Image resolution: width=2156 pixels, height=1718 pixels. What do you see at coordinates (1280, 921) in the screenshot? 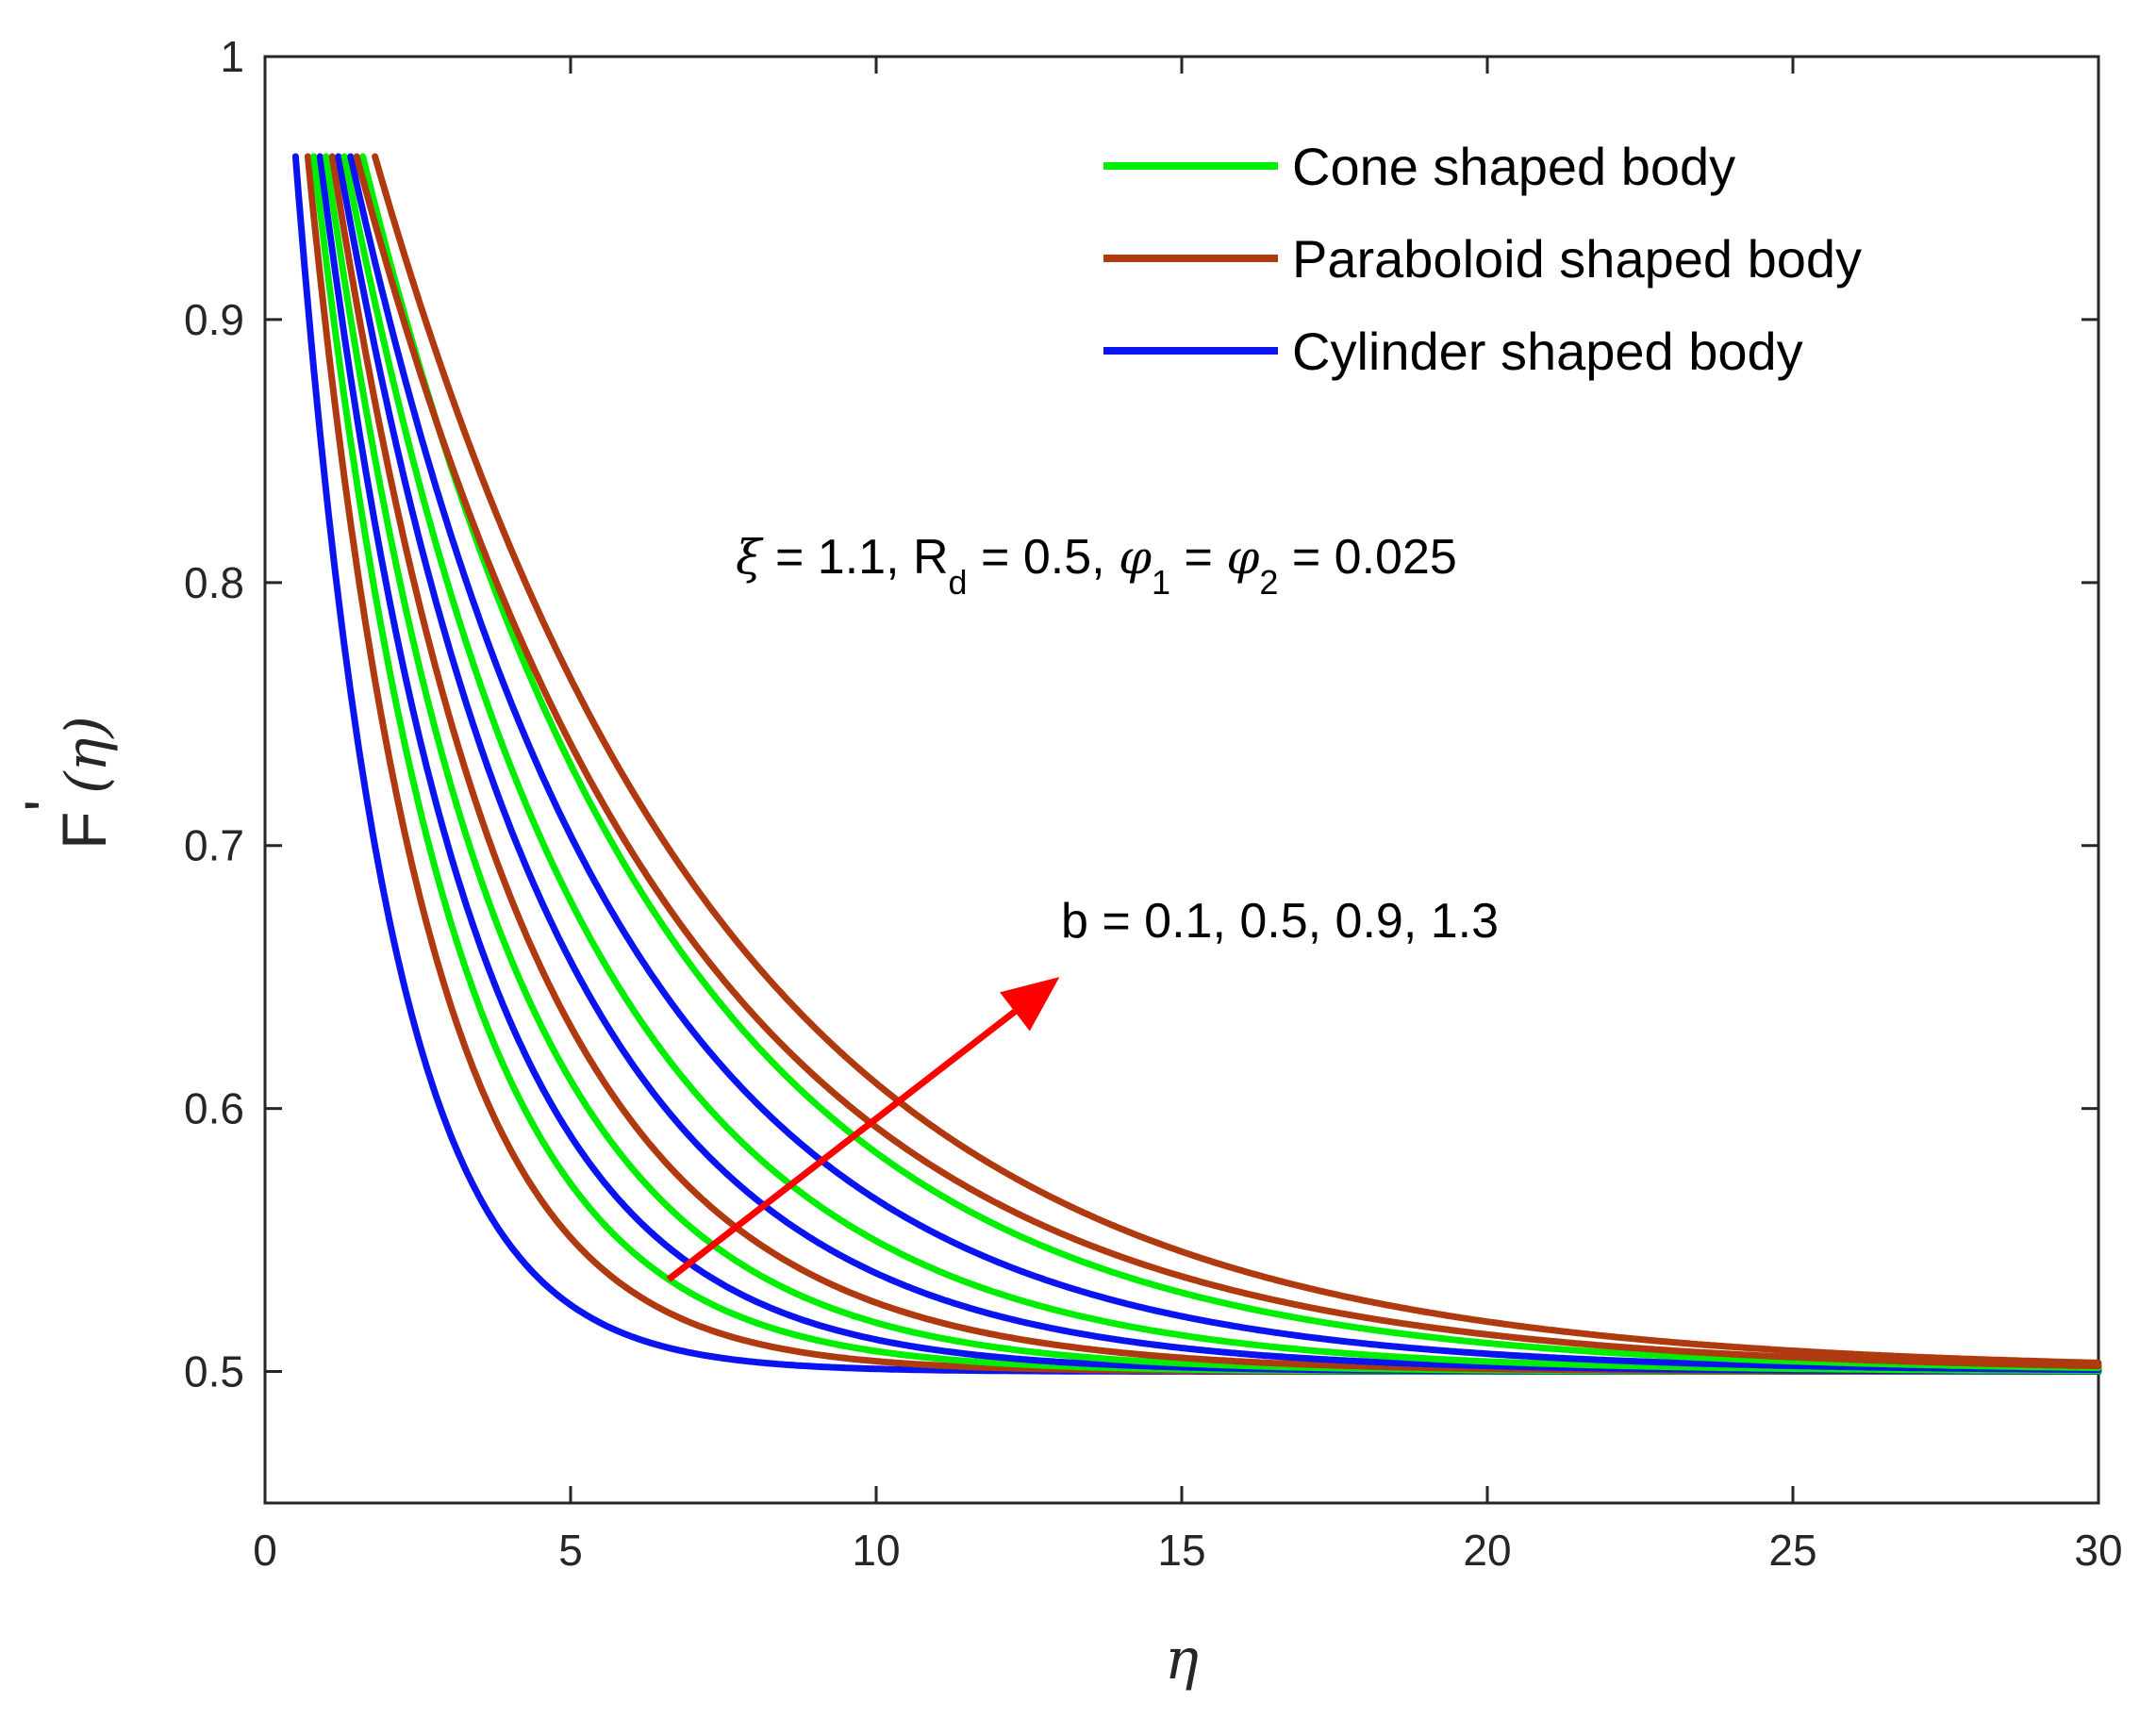
I see `b-annotation: b = 0.1, 0.5, 0.9, 1.3` at bounding box center [1280, 921].